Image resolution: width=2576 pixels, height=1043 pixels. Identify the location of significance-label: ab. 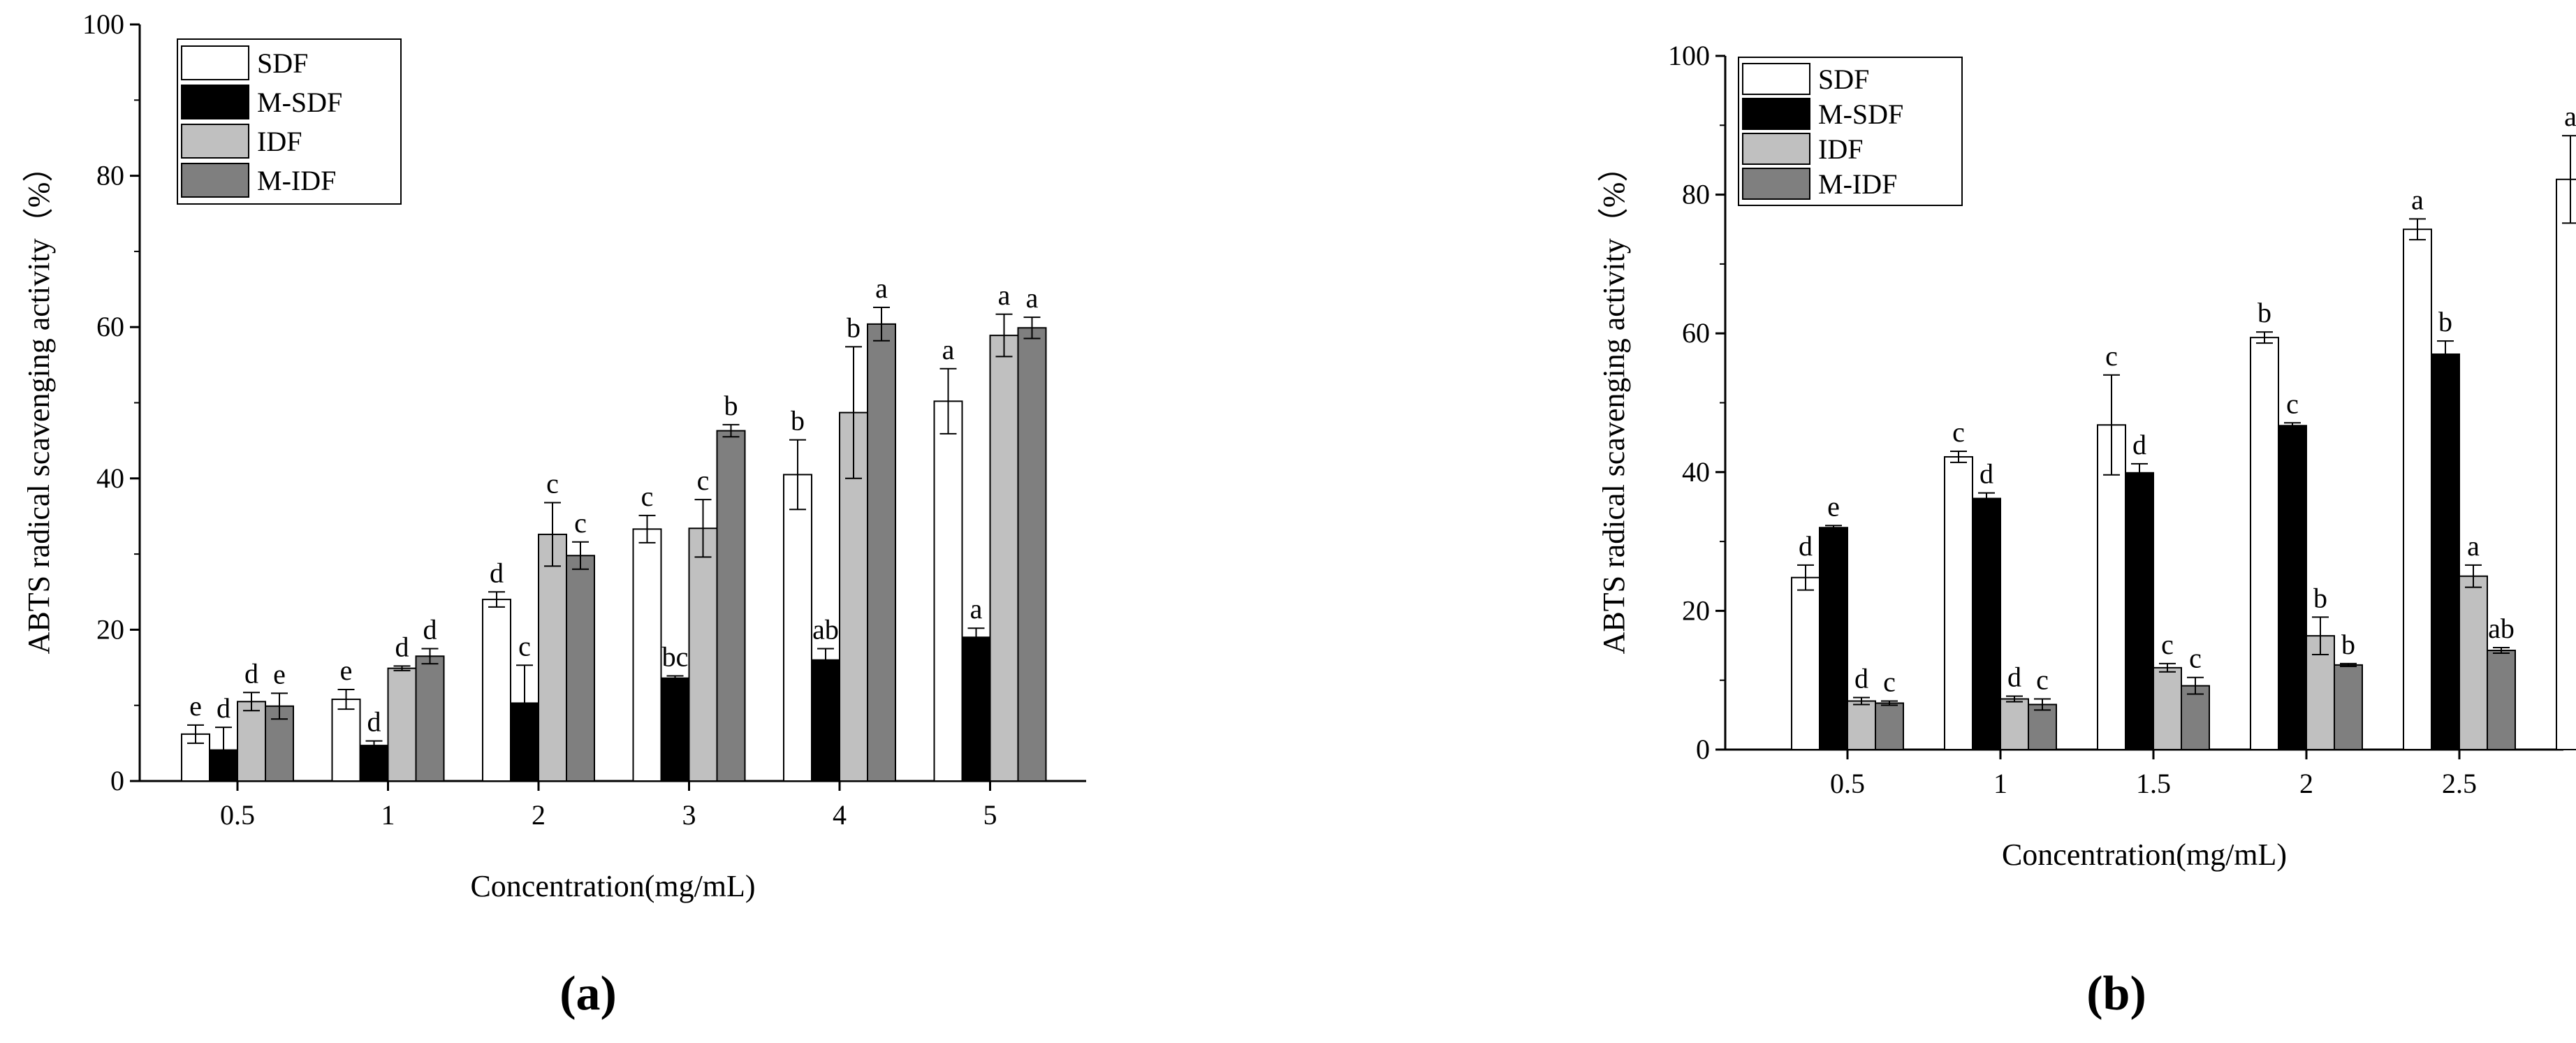
(825, 629).